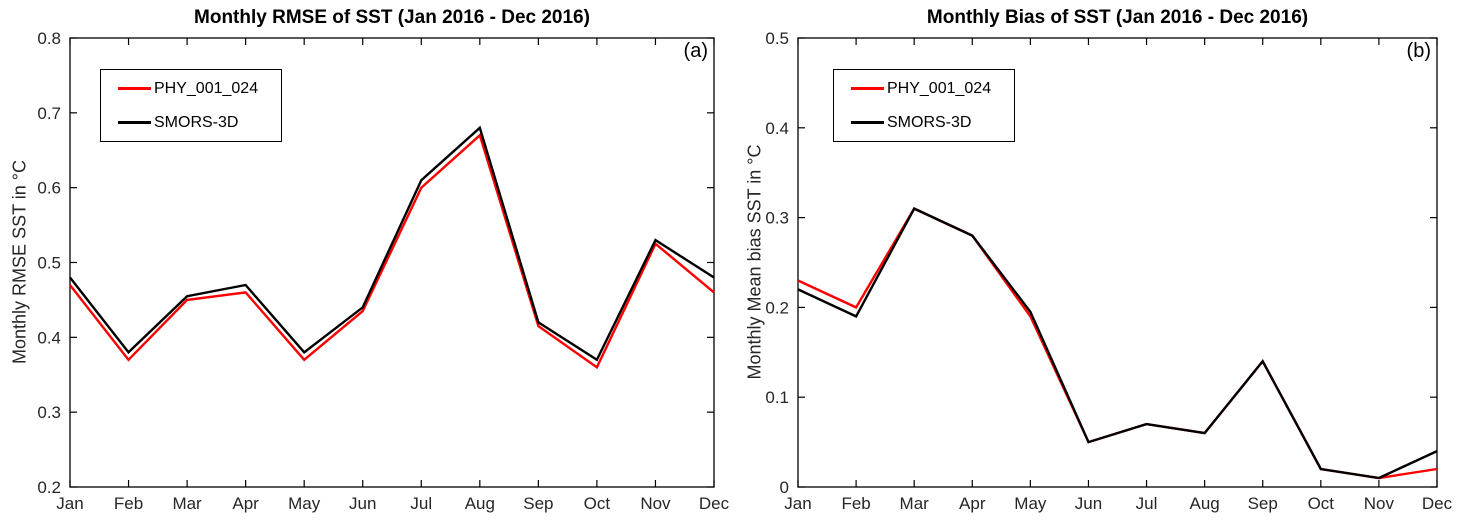 This screenshot has width=1467, height=529. I want to click on y-tick-label: 0, so click(784, 487).